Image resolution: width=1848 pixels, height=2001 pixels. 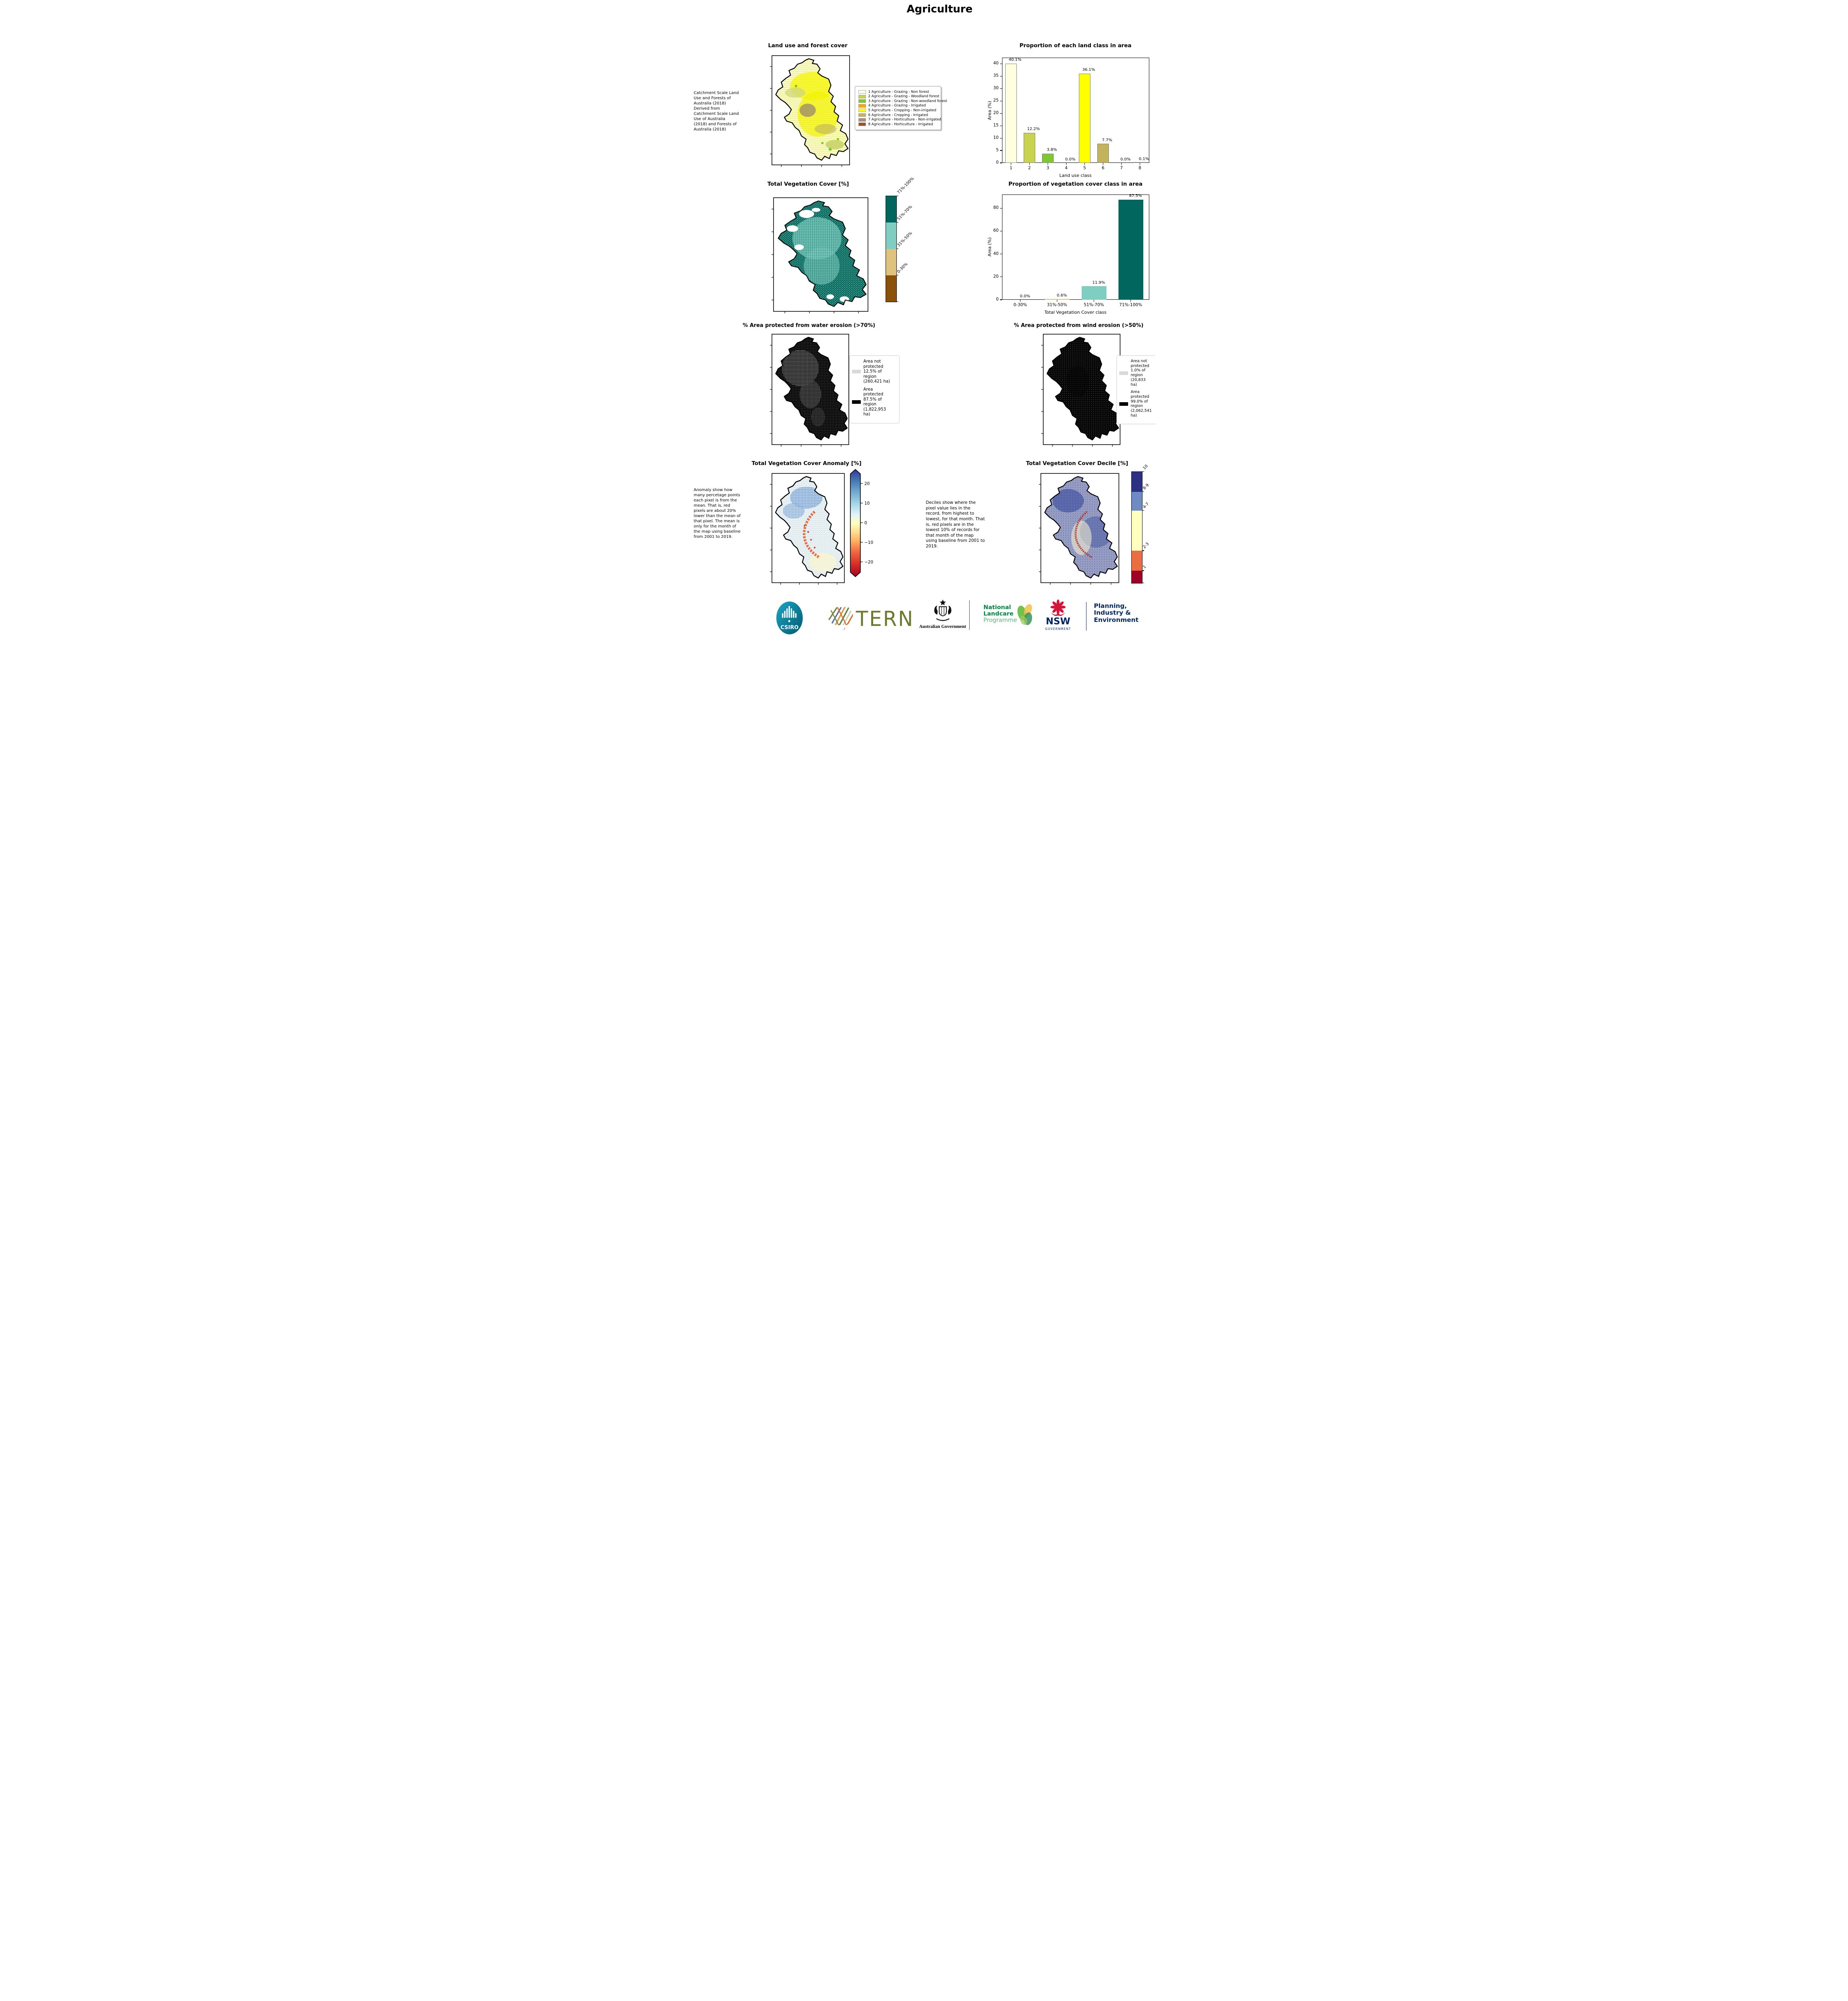 What do you see at coordinates (1051, 150) in the screenshot?
I see `bar-value-label: 3.8%` at bounding box center [1051, 150].